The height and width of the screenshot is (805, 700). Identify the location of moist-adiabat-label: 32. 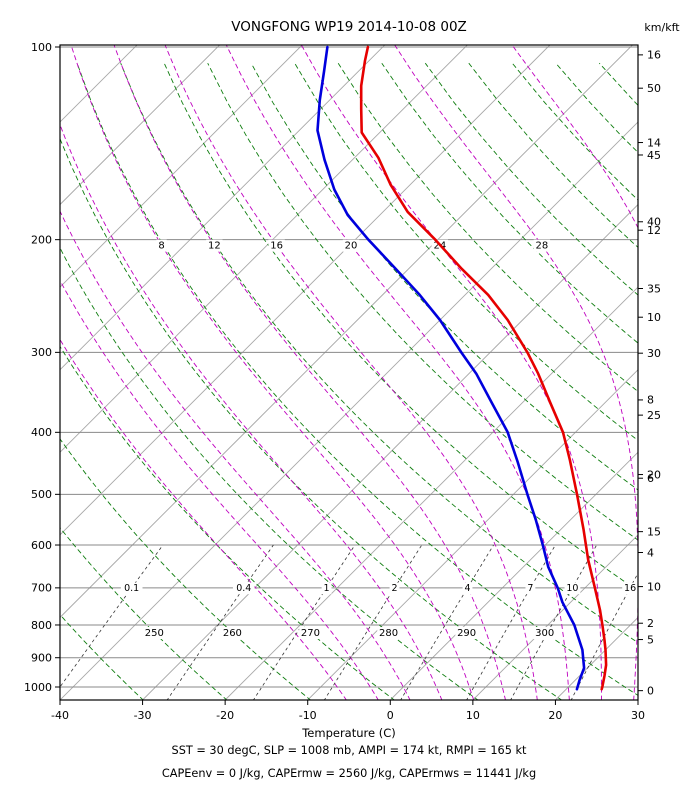
(646, 246).